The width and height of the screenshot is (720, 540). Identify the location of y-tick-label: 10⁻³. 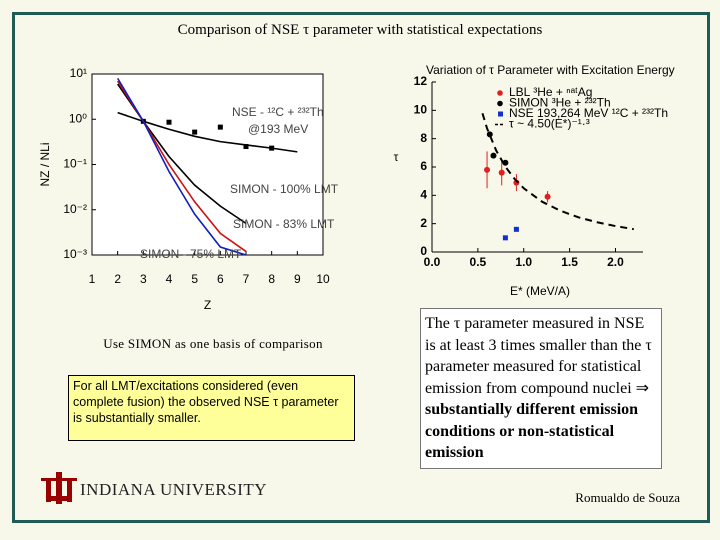
(75, 254).